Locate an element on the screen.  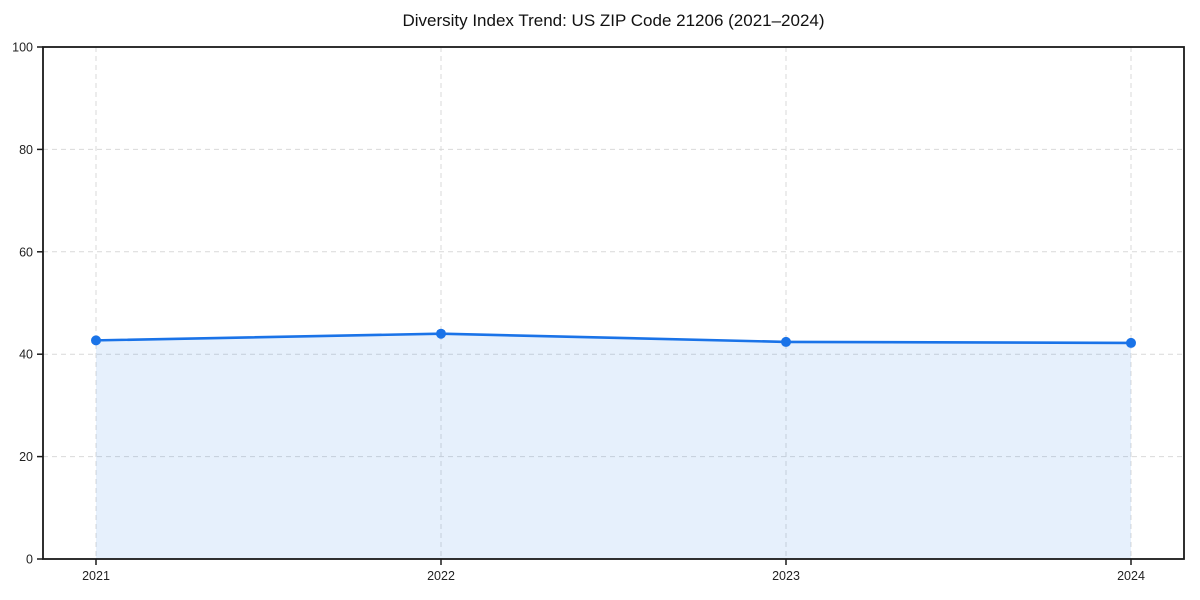
y-tick-label: 0 is located at coordinates (29, 560).